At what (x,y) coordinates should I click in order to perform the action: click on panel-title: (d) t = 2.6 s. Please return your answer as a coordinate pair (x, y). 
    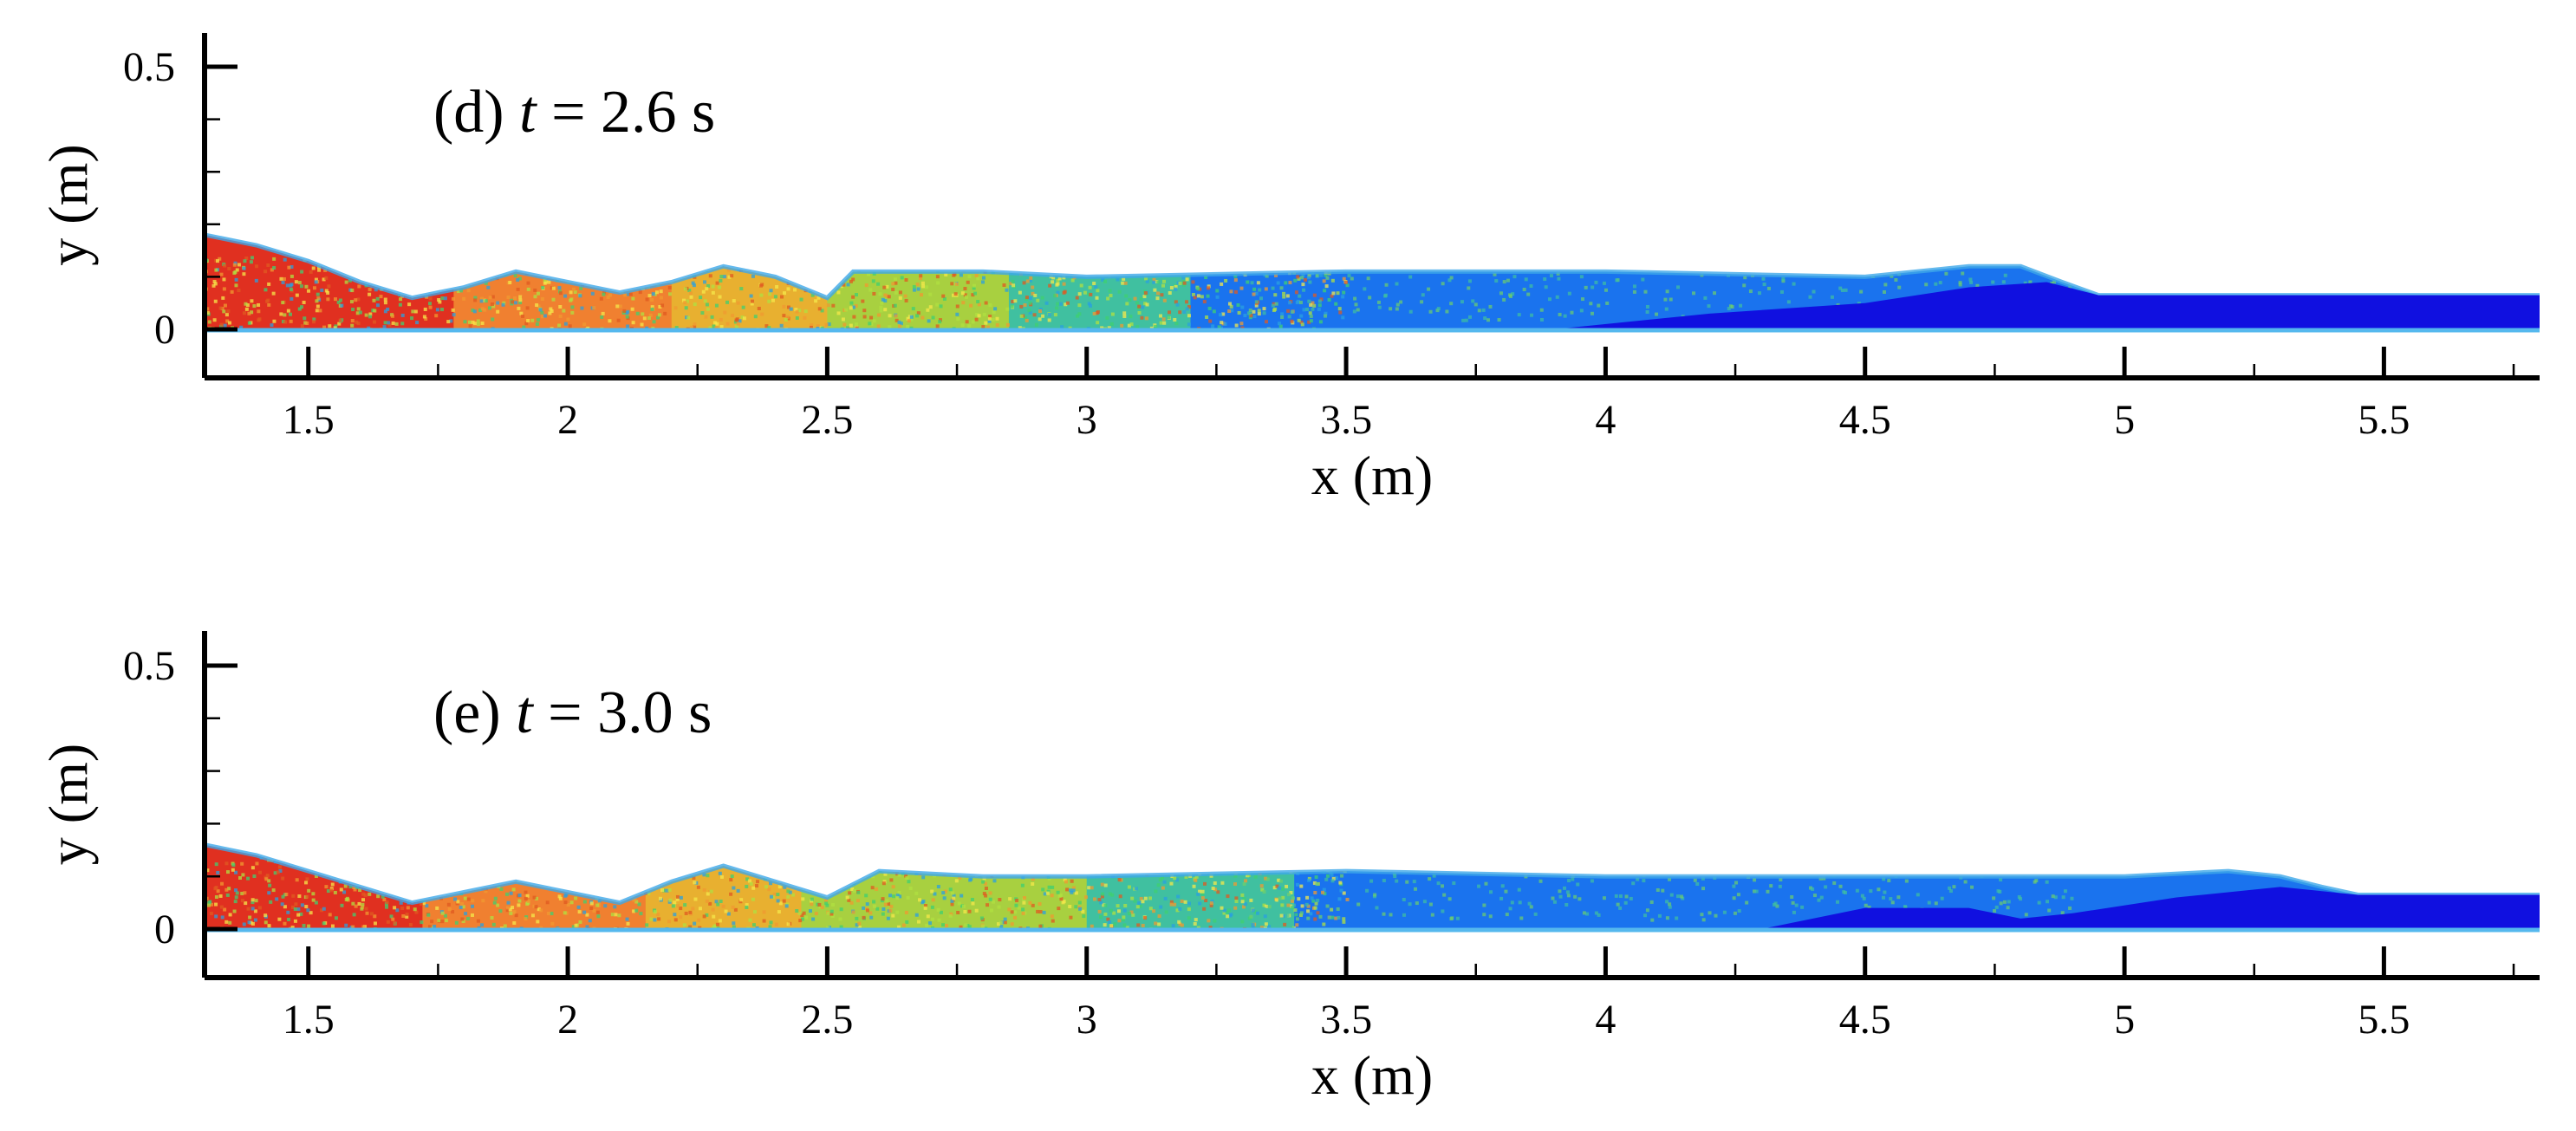
    Looking at the image, I should click on (574, 112).